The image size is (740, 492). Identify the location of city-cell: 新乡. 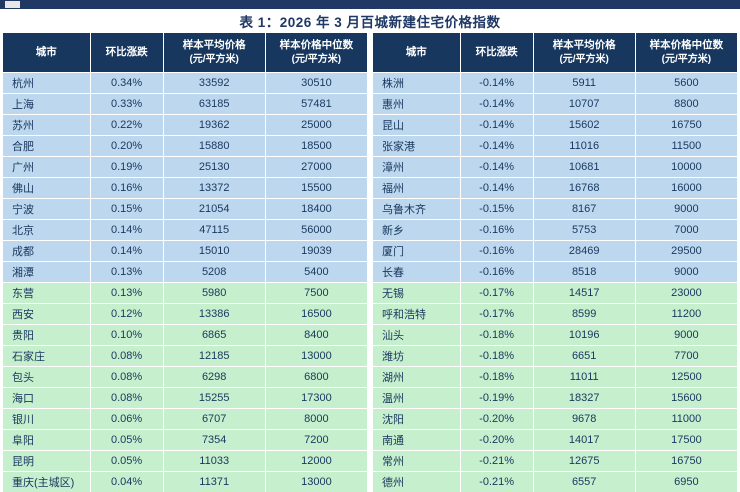
(416, 230).